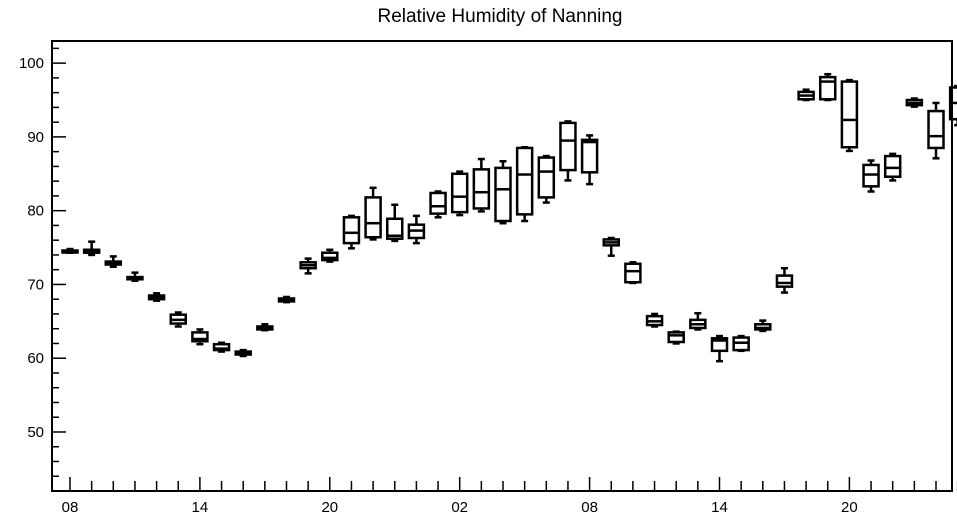 The width and height of the screenshot is (957, 520). Describe the element at coordinates (35, 432) in the screenshot. I see `y-tick-label: 50` at that location.